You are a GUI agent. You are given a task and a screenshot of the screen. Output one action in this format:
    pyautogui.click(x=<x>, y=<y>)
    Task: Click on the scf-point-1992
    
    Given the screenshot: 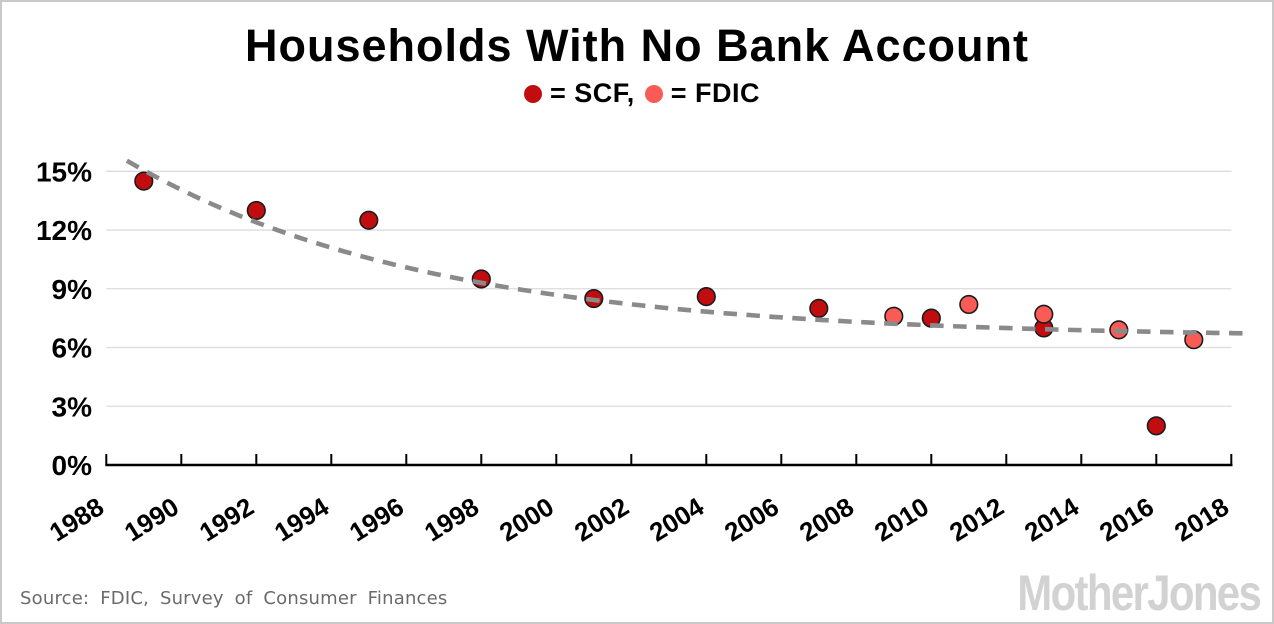 What is the action you would take?
    pyautogui.click(x=256, y=210)
    